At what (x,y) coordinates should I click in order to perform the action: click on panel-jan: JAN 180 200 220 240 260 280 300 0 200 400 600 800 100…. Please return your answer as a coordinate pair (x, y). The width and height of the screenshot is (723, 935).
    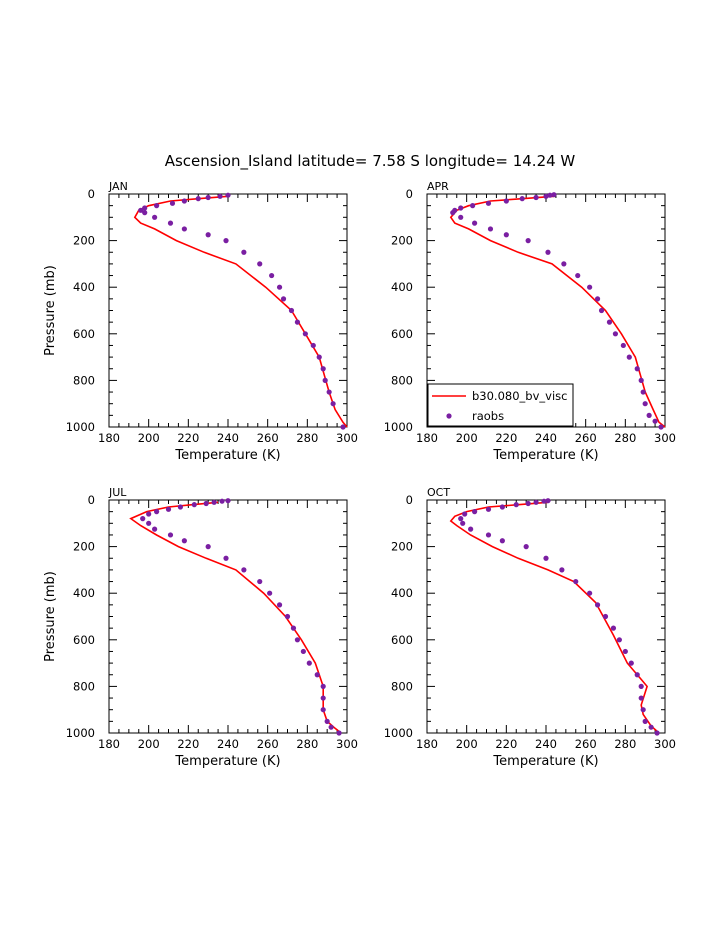
    Looking at the image, I should click on (200, 321).